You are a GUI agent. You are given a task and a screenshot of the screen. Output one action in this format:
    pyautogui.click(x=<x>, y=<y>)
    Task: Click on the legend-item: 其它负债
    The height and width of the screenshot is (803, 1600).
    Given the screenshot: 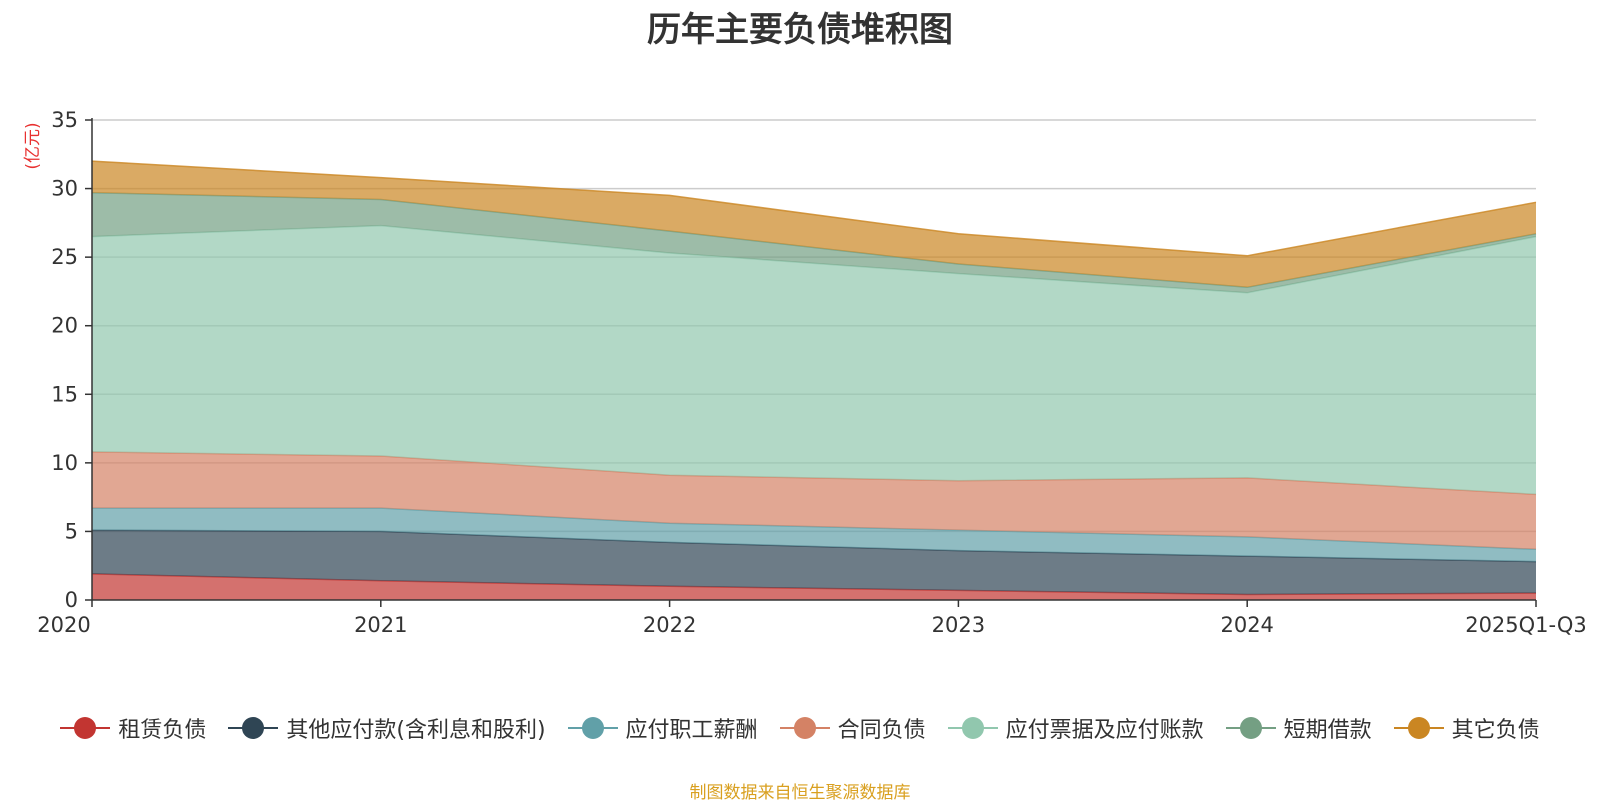 What is the action you would take?
    pyautogui.click(x=1466, y=728)
    